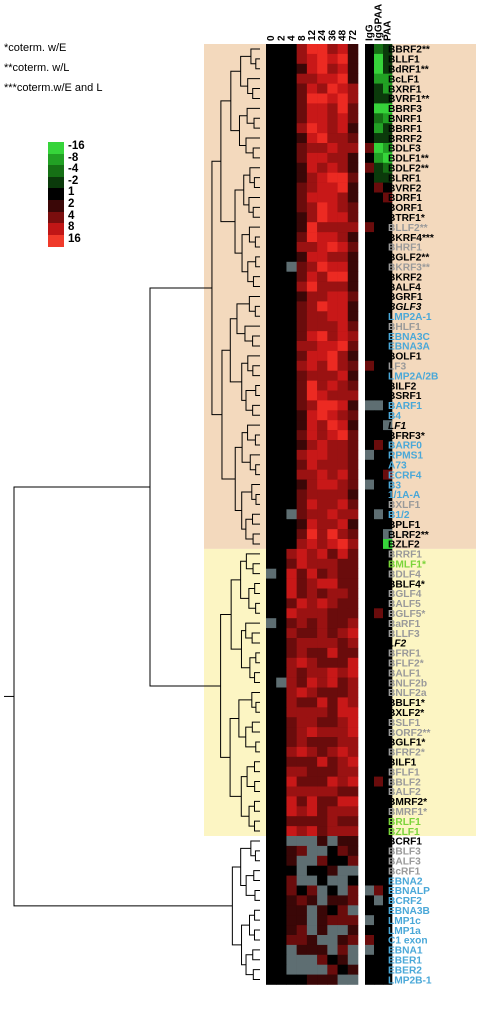 This screenshot has height=1014, width=480. What do you see at coordinates (404, 723) in the screenshot?
I see `gene-label: BSLF1` at bounding box center [404, 723].